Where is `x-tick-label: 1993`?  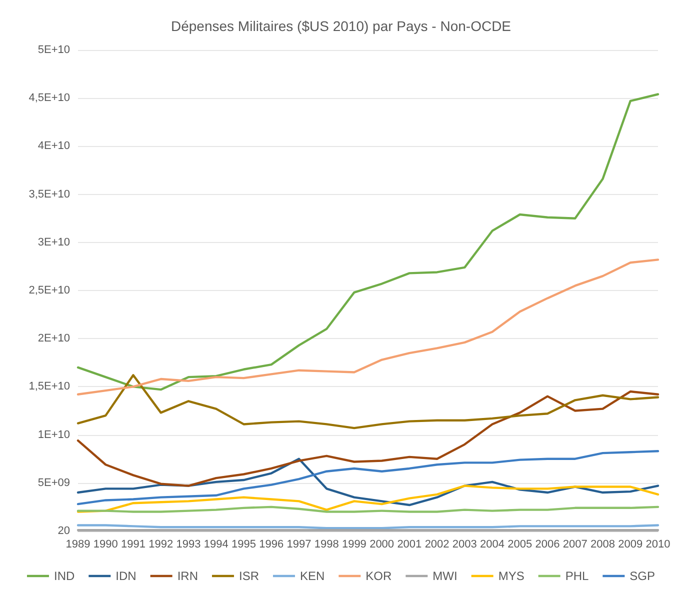 x-tick-label: 1993 is located at coordinates (188, 544).